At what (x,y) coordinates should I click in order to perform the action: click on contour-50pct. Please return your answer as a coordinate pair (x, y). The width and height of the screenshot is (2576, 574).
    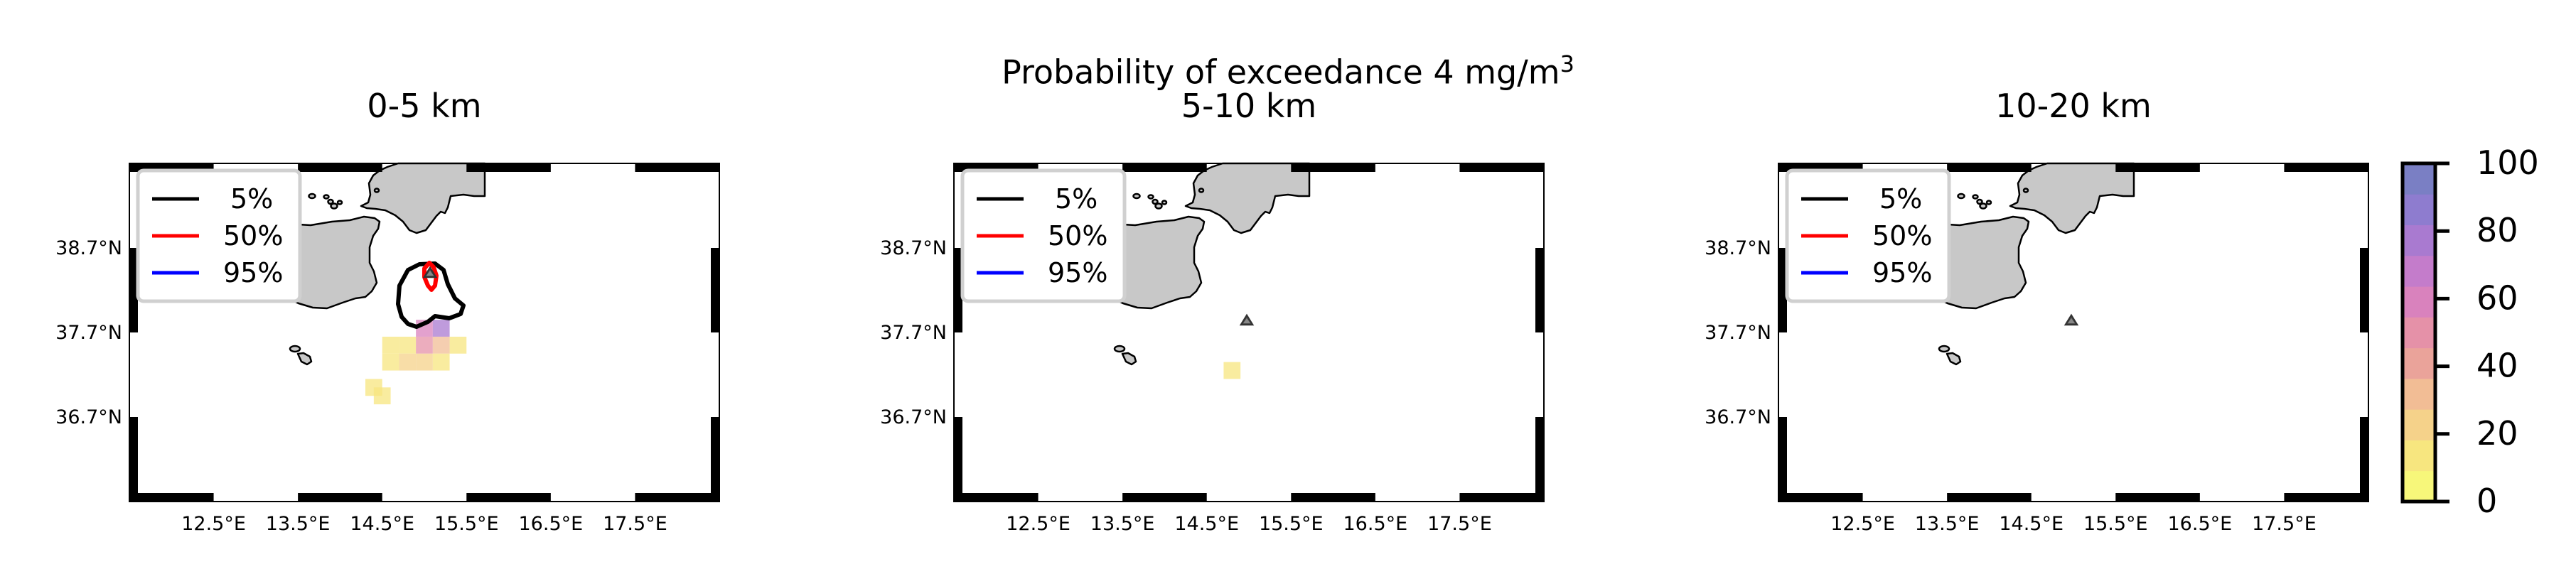
    Looking at the image, I should click on (430, 276).